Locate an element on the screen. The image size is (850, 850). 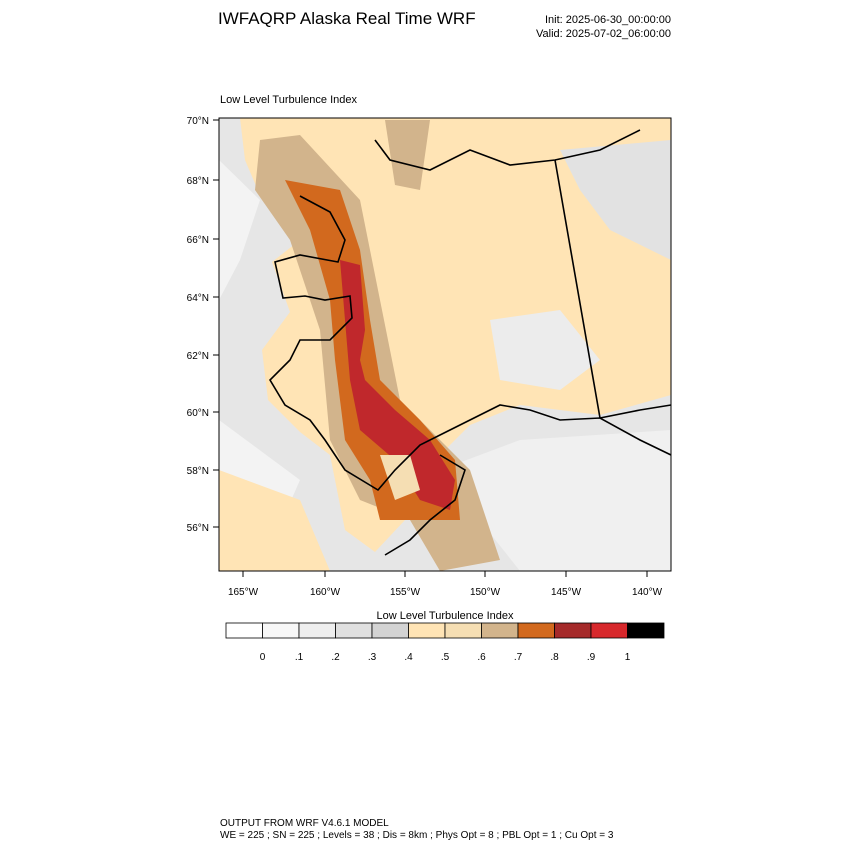
lat-label: 62°N is located at coordinates (198, 356).